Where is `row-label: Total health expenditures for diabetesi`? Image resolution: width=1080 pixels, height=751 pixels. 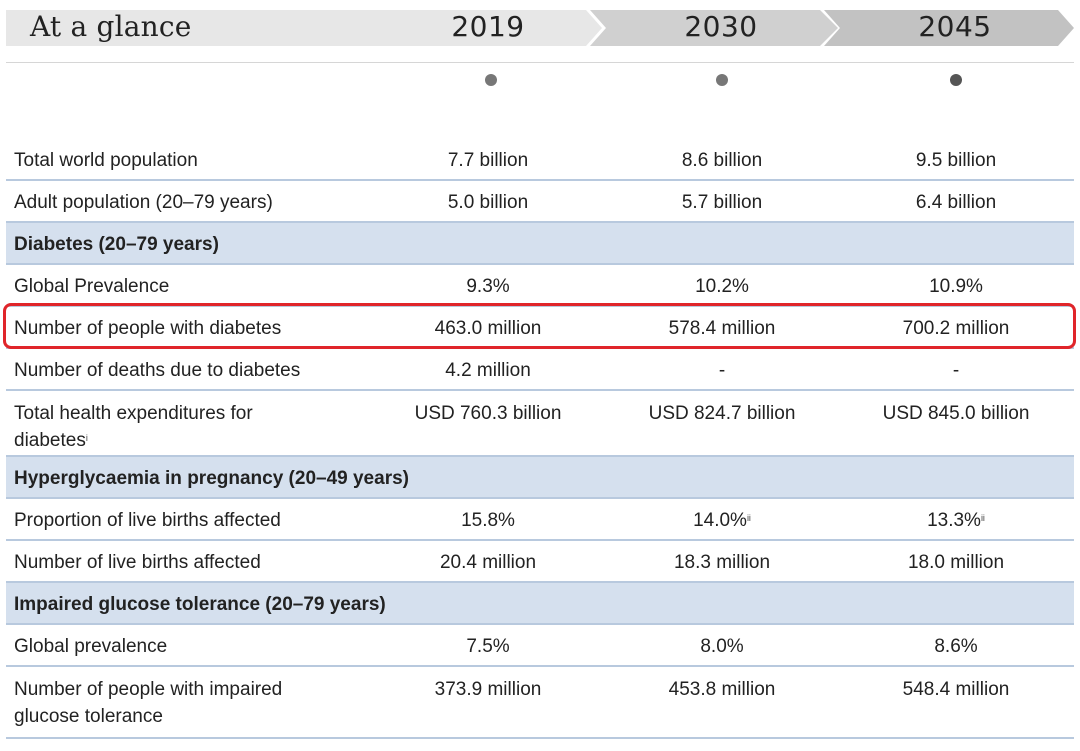
row-label: Total health expenditures for diabetesi is located at coordinates (159, 427).